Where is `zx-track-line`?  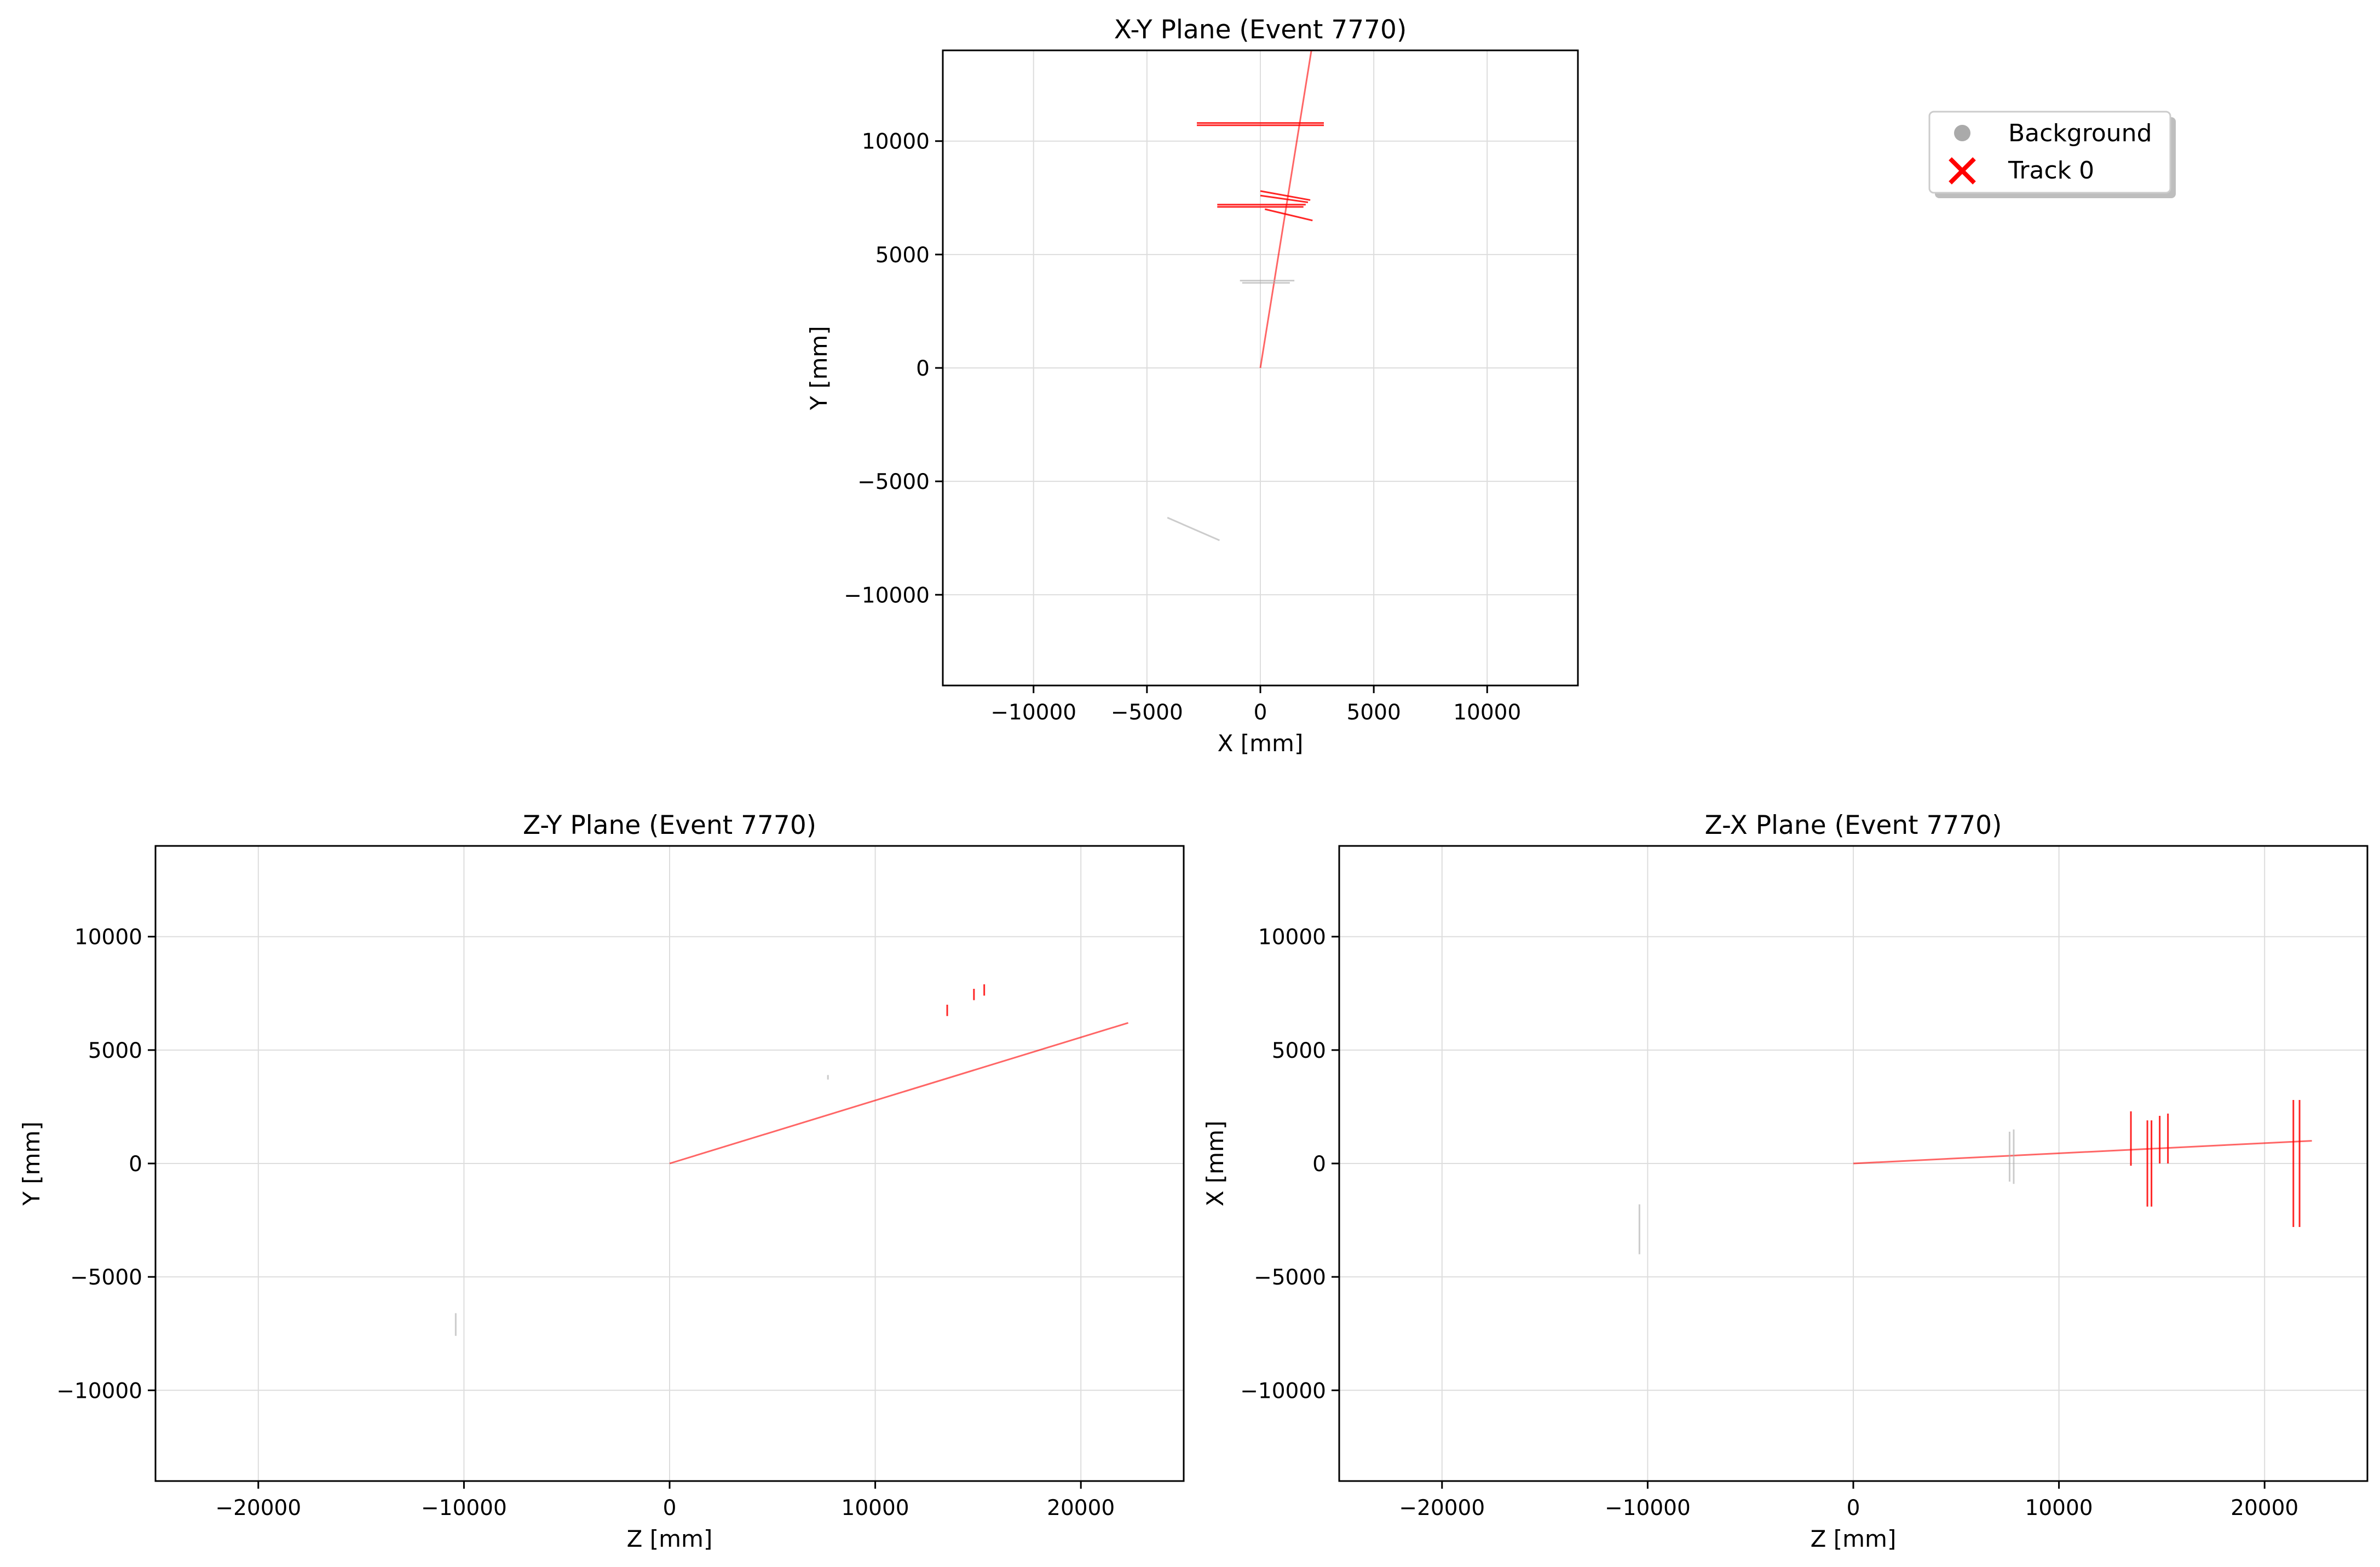 zx-track-line is located at coordinates (2082, 1152).